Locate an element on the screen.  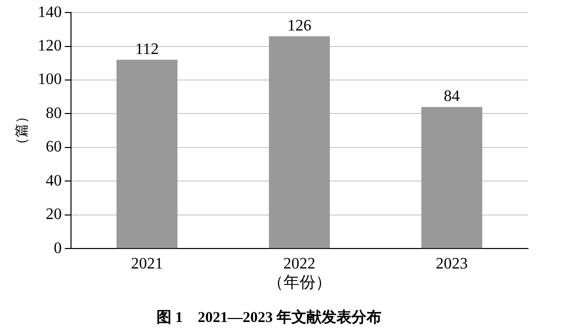
x-tick-label: 2022 is located at coordinates (299, 263).